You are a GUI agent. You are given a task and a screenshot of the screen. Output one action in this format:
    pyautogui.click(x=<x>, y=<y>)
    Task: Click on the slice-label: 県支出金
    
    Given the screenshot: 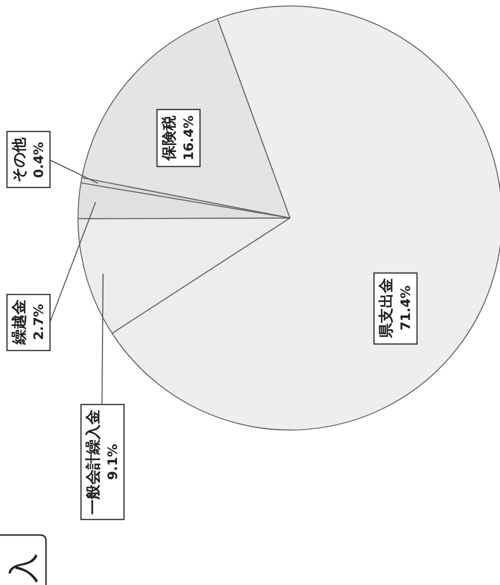 What is the action you would take?
    pyautogui.click(x=386, y=308)
    